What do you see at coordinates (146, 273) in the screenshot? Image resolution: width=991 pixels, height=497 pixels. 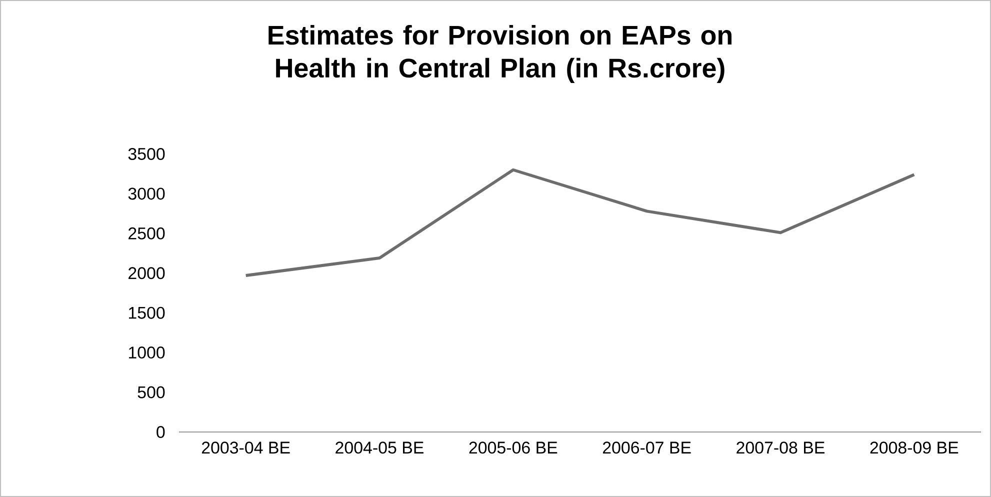 I see `y-tick-label: 2000` at bounding box center [146, 273].